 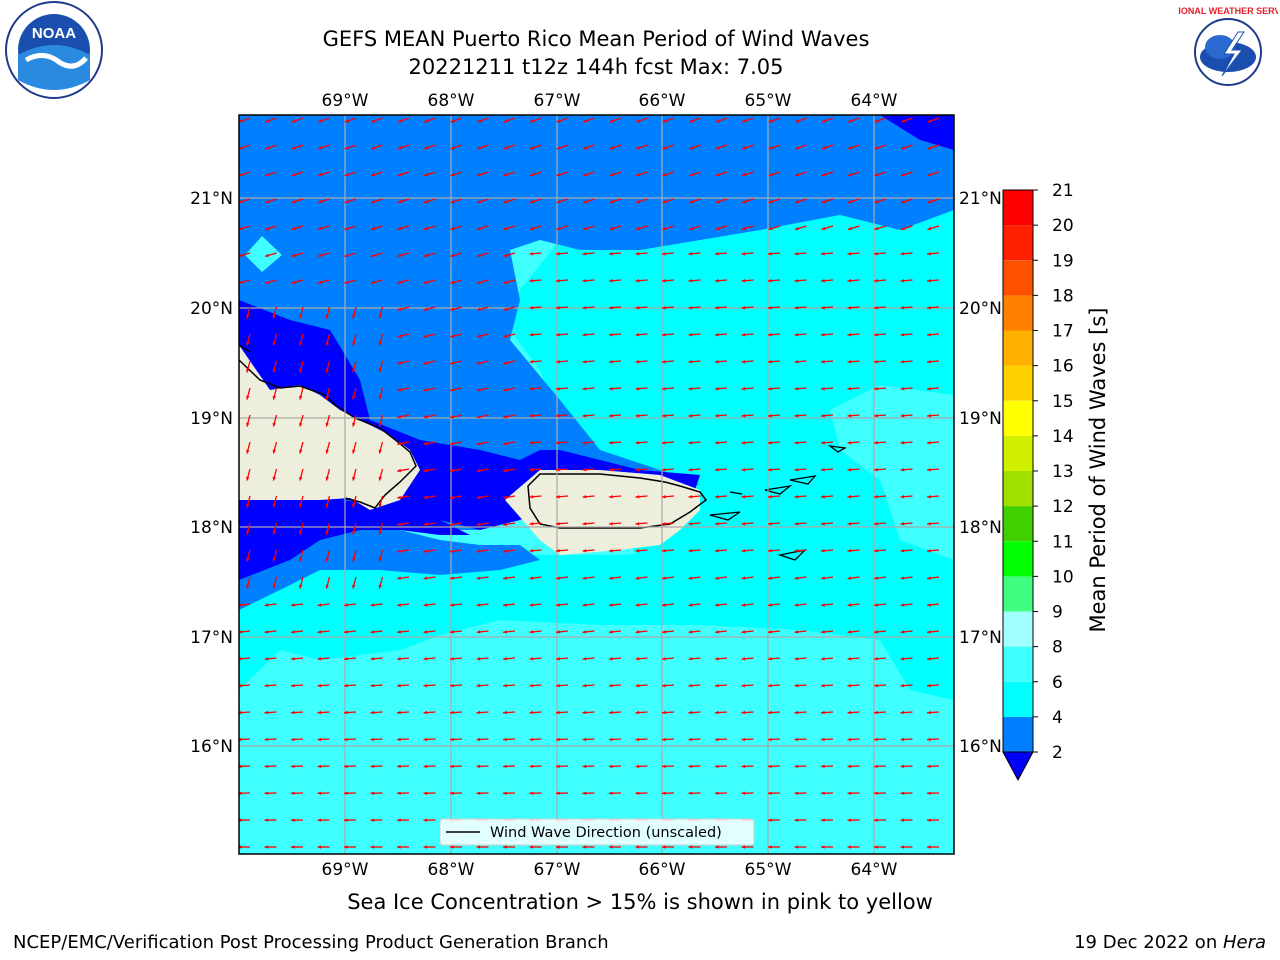 I want to click on period-band-2-4-south, so click(x=389, y=567).